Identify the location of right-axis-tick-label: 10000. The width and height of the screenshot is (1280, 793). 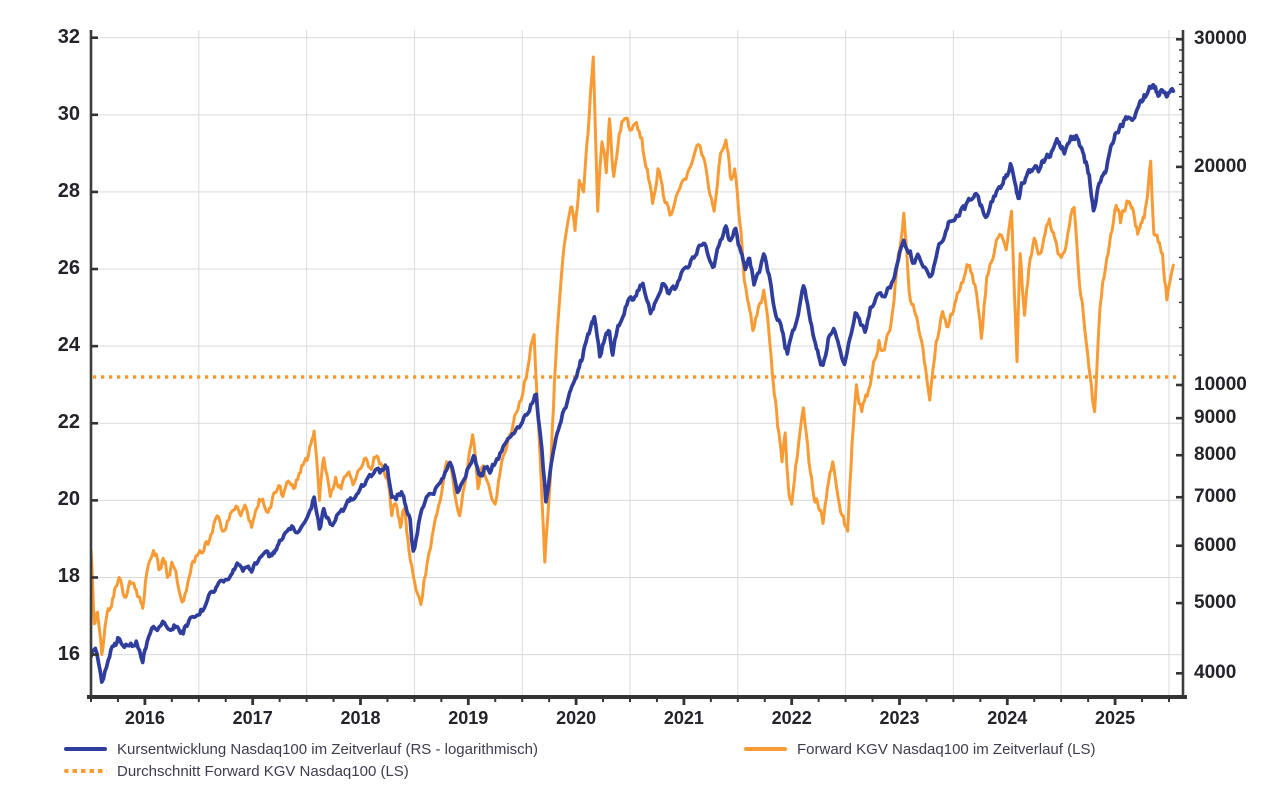
(1220, 384).